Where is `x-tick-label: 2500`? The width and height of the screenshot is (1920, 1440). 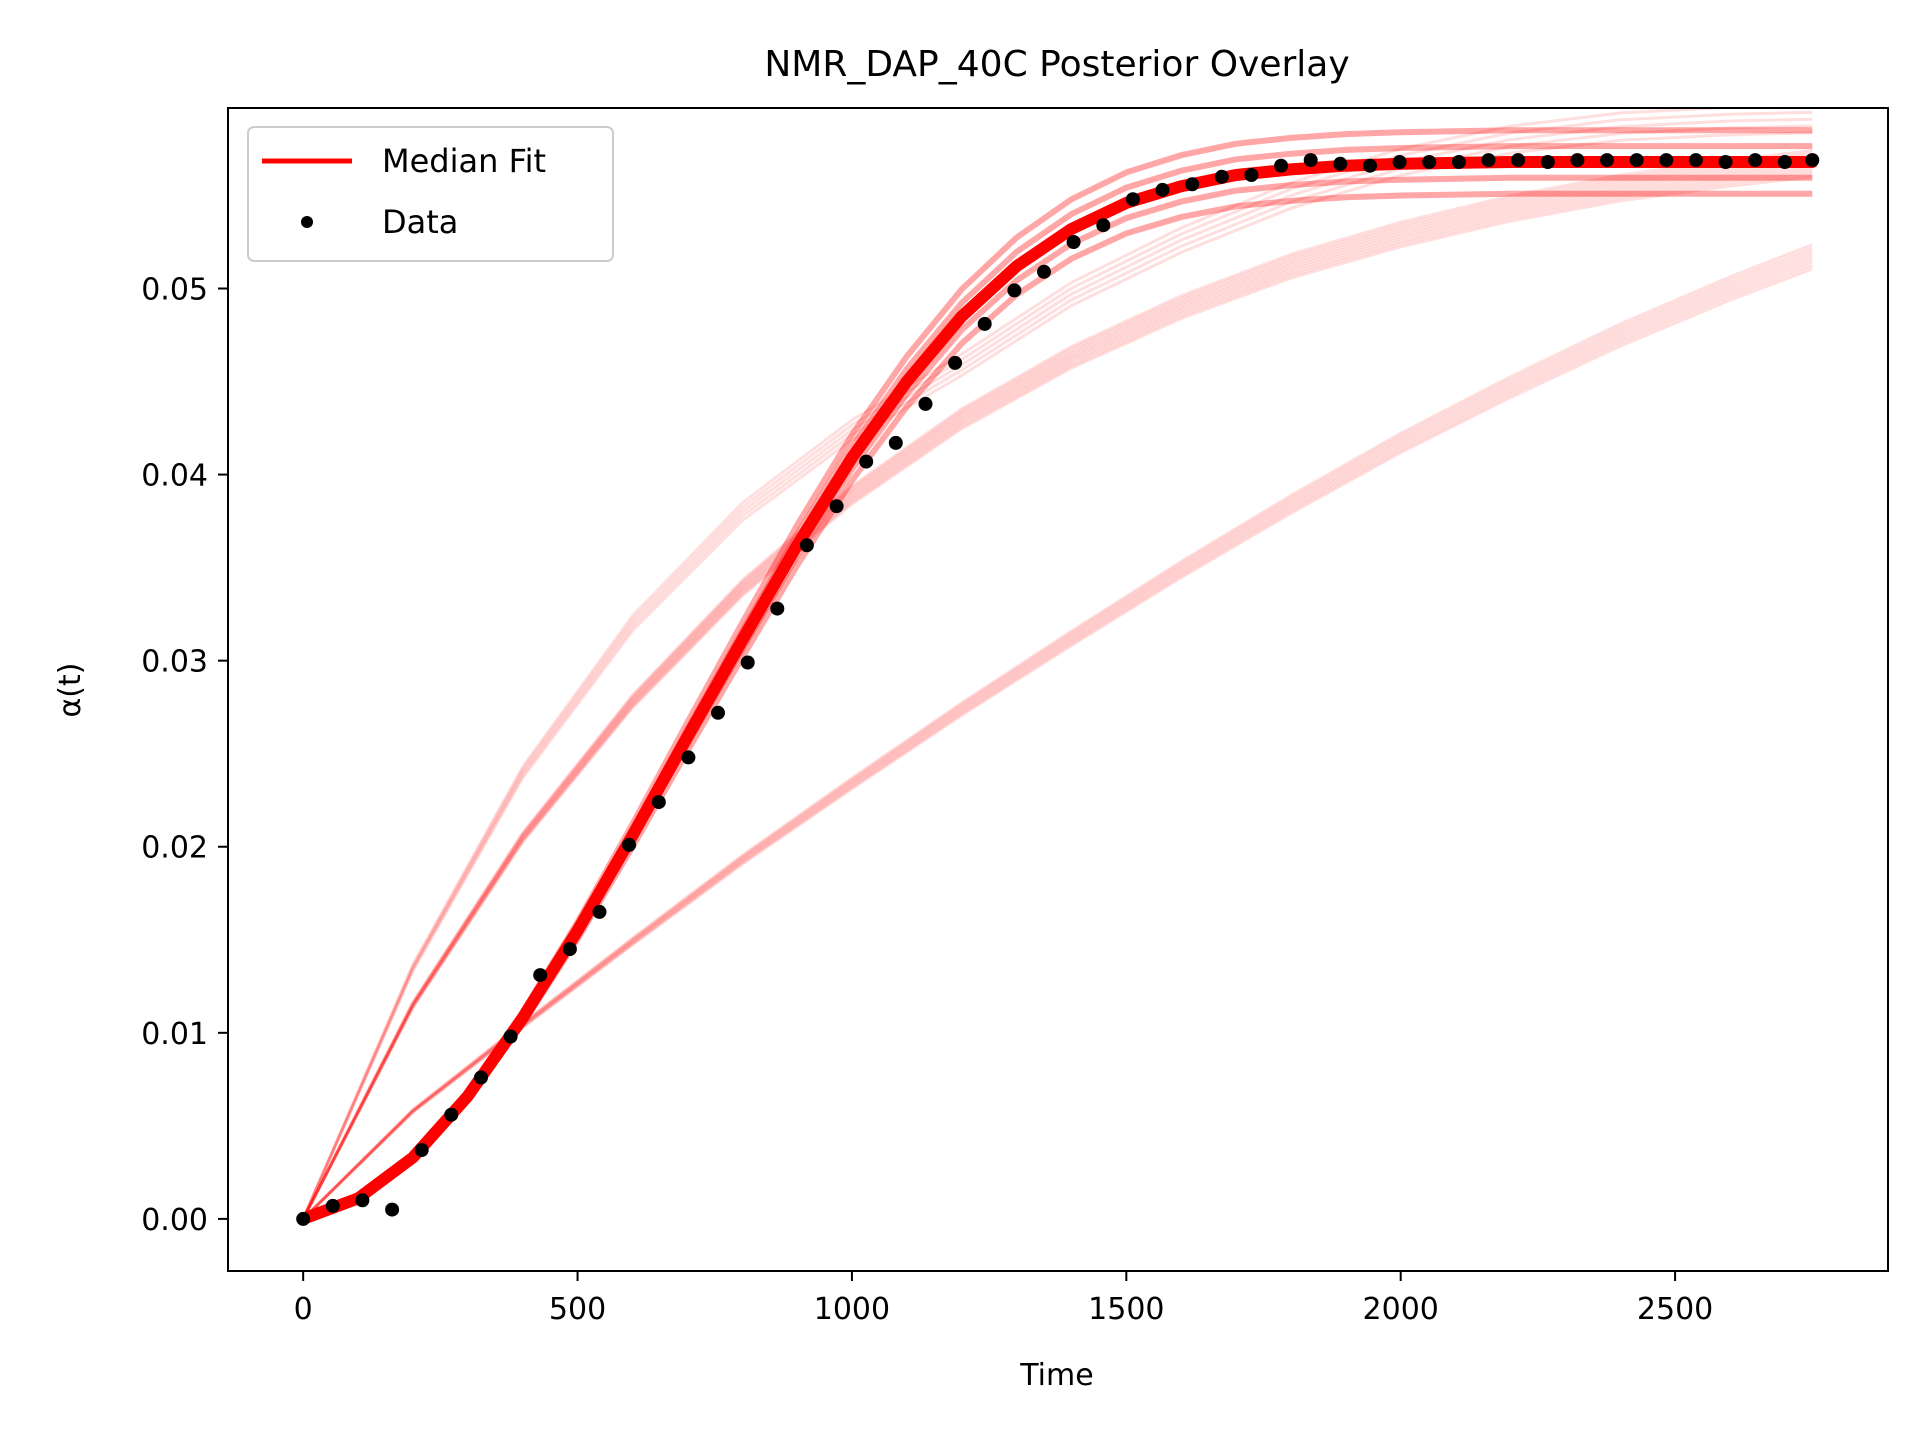
x-tick-label: 2500 is located at coordinates (1675, 1309).